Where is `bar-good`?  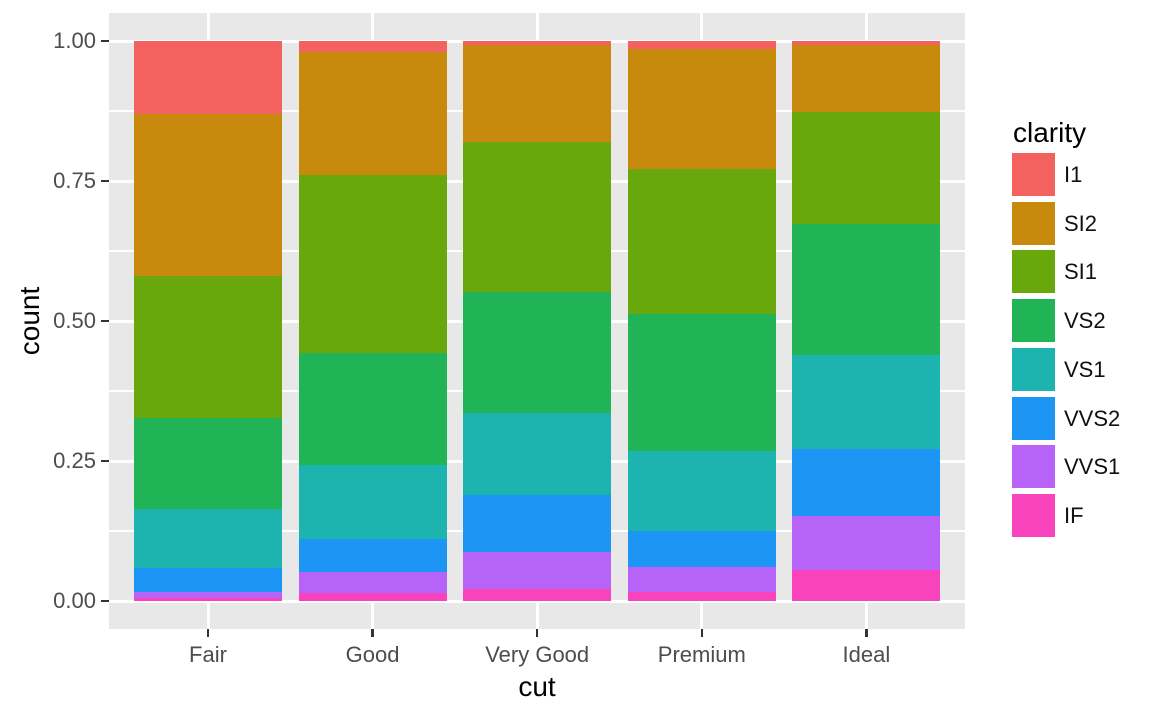 bar-good is located at coordinates (372, 321).